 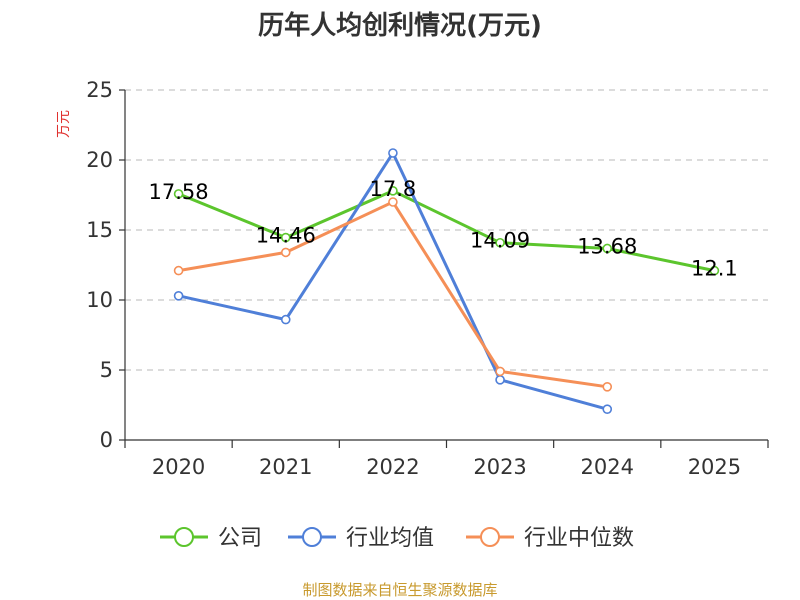 I want to click on point-0-2024, so click(x=607, y=248).